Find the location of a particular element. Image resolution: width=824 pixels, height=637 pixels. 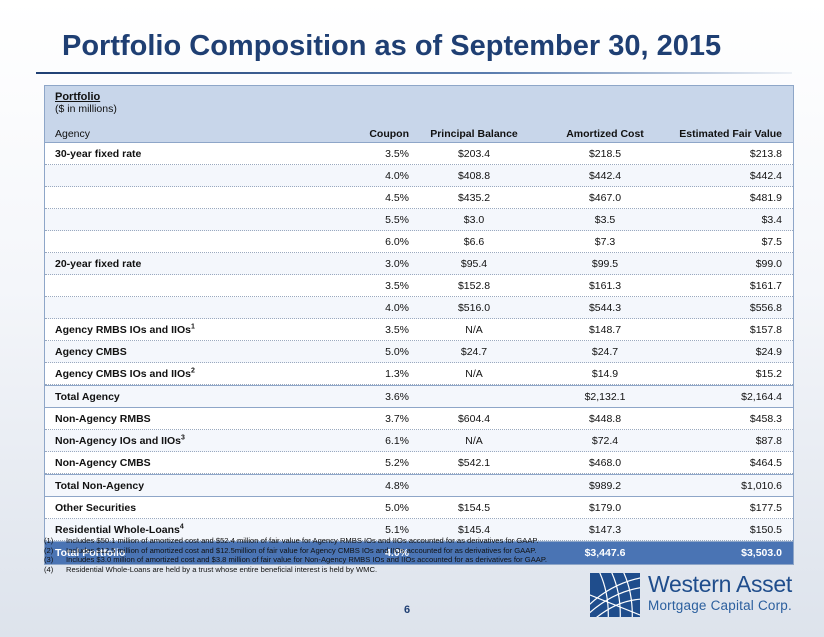

amortized-cost-cell: $148.7 is located at coordinates (605, 330).